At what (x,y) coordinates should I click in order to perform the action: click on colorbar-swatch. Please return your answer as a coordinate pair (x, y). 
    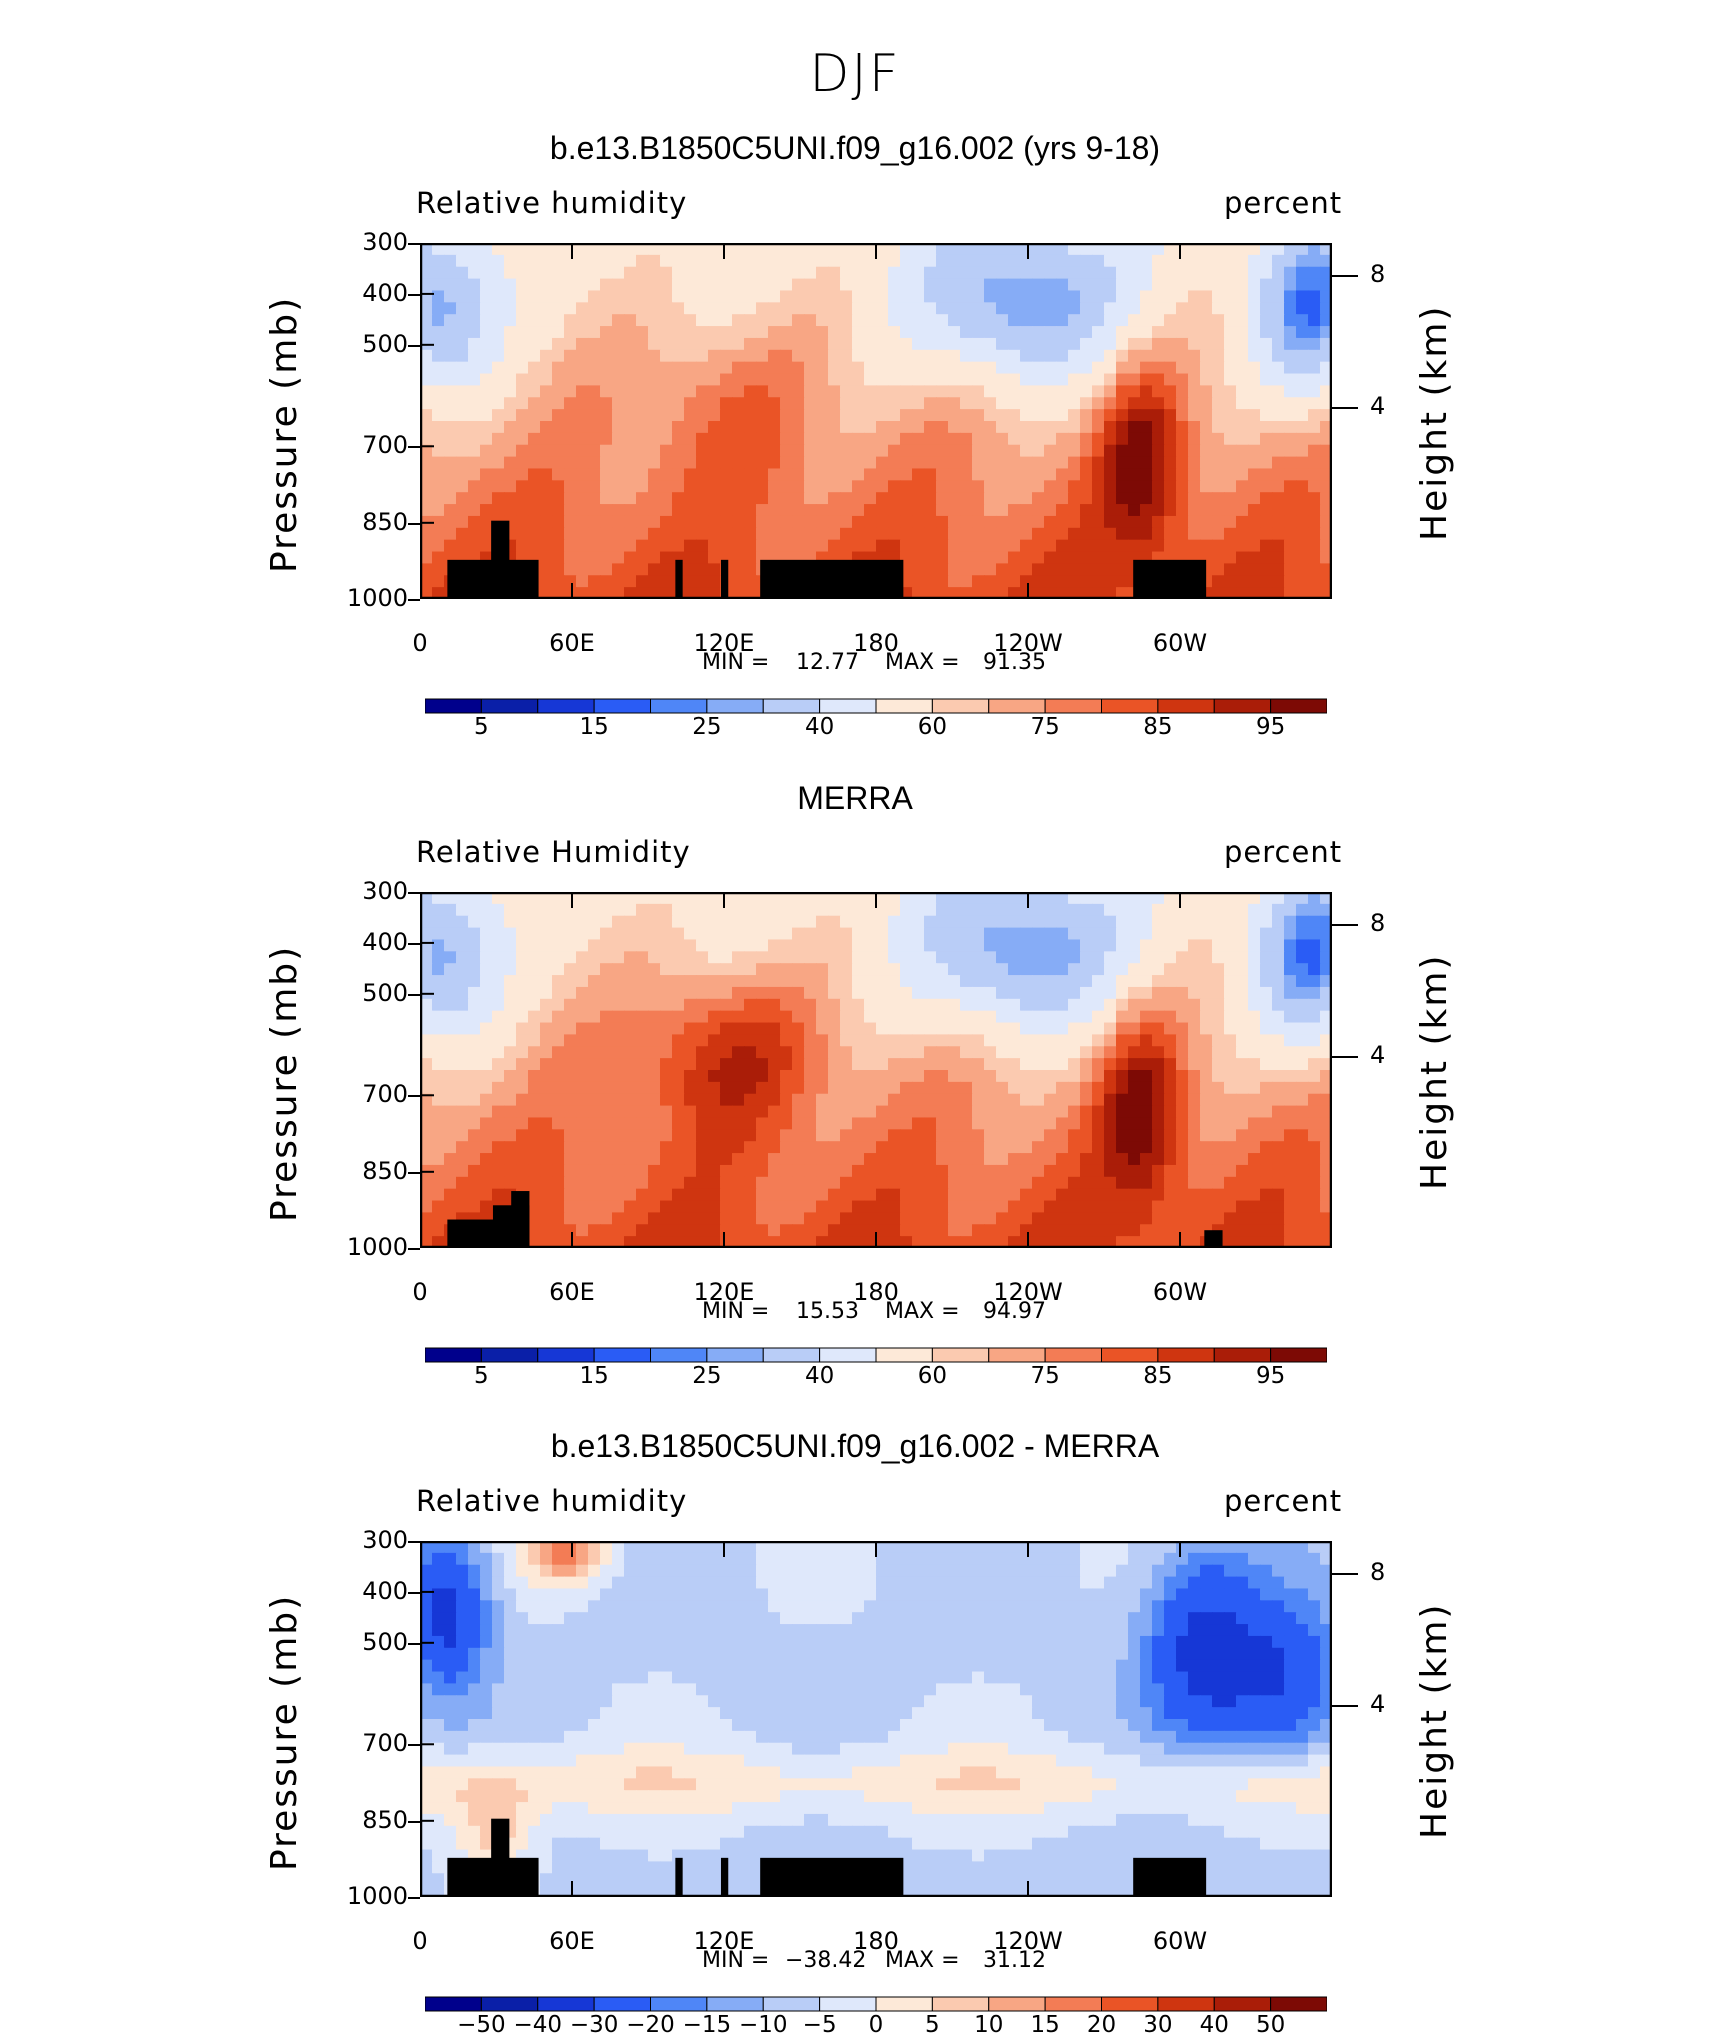
    Looking at the image, I should click on (1298, 706).